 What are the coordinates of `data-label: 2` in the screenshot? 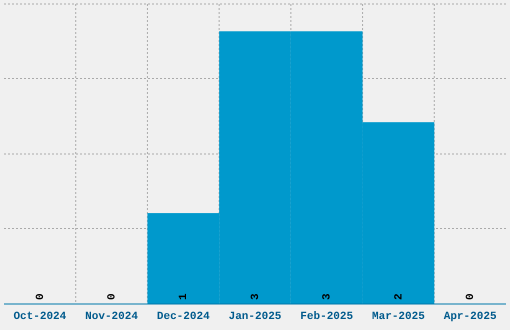 It's located at (399, 296).